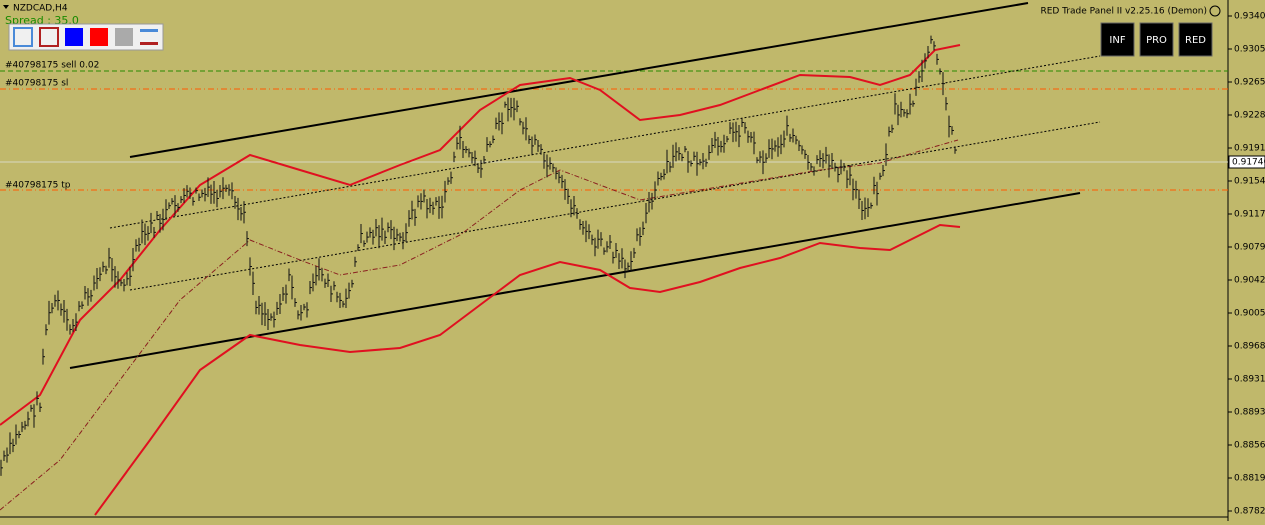  Describe the element at coordinates (1215, 11) in the screenshot. I see `panel-icon` at that location.